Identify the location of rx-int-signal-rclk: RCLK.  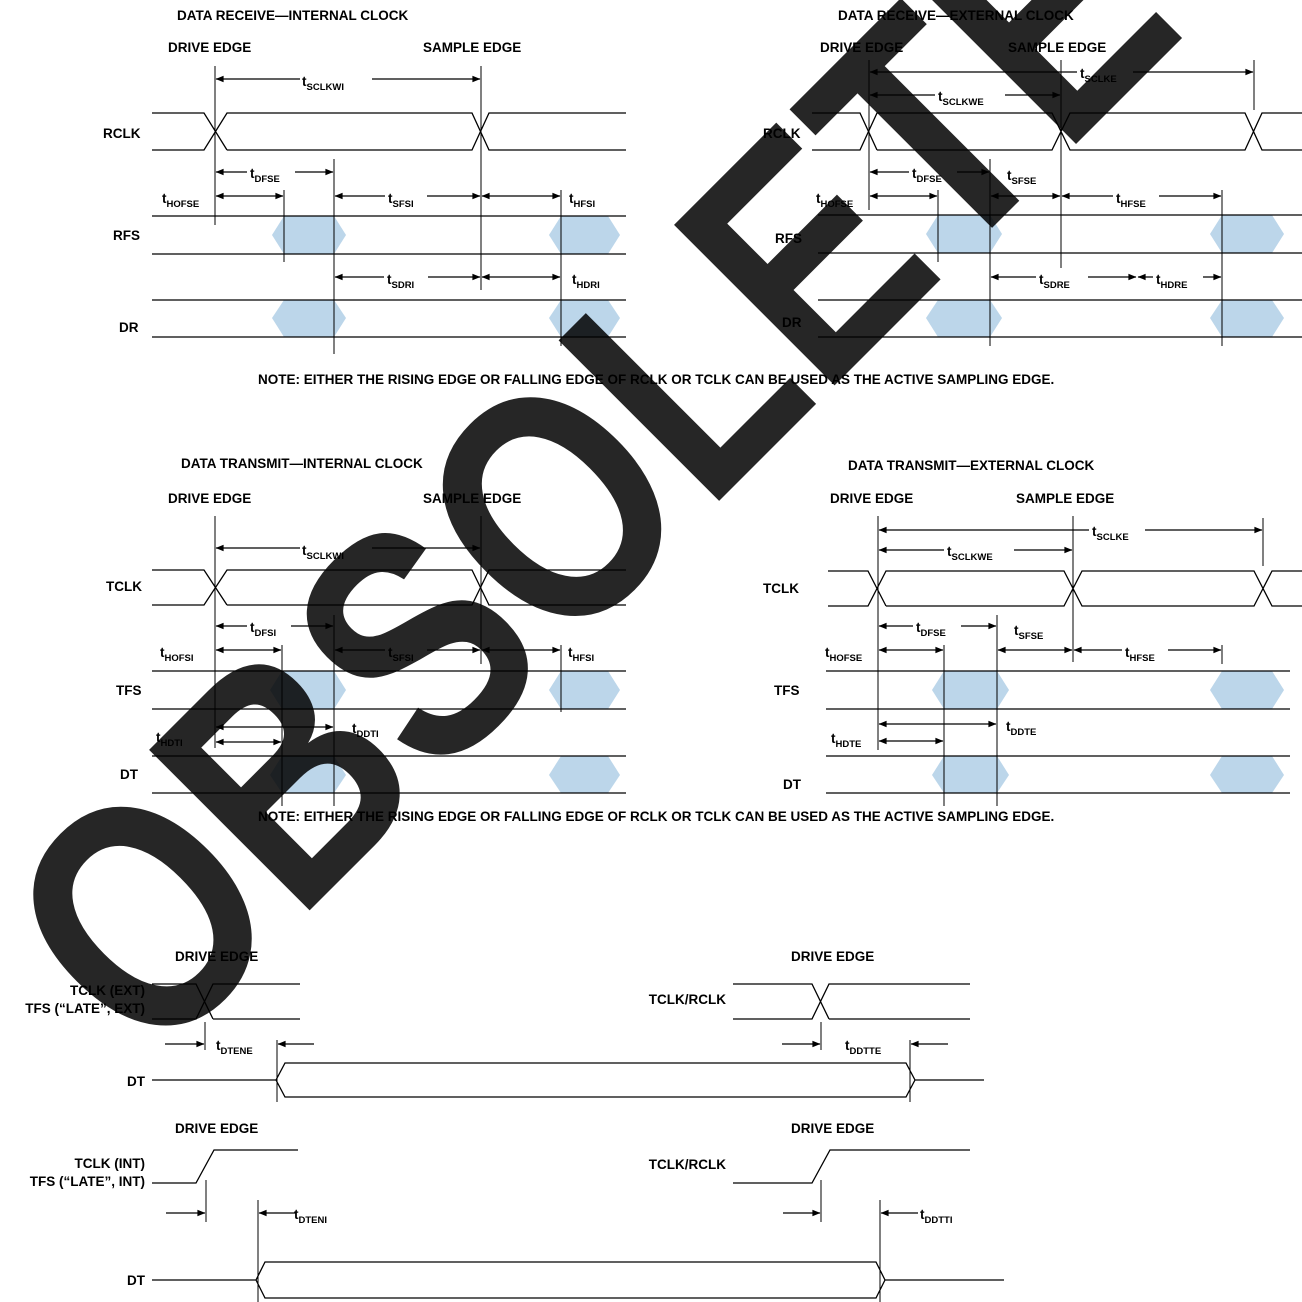
(122, 133).